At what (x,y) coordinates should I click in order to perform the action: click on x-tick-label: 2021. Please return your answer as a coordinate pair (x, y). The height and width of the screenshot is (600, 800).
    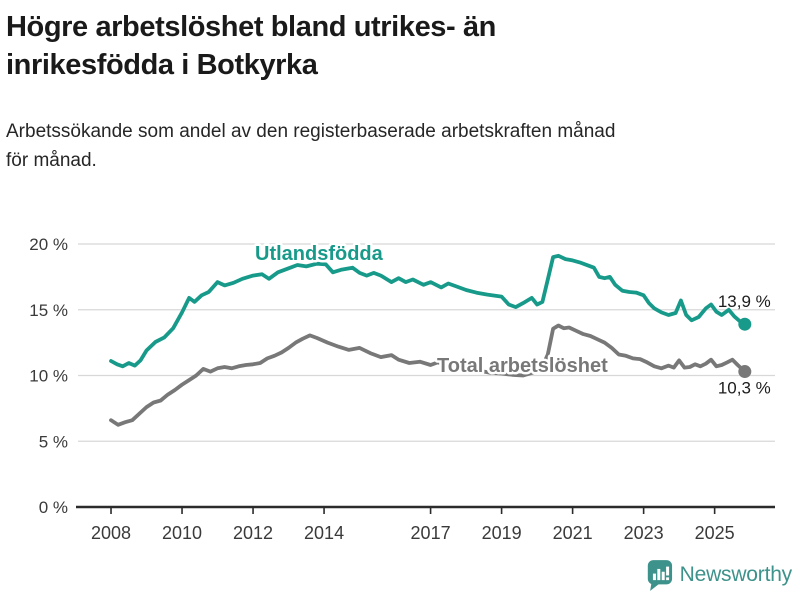
    Looking at the image, I should click on (573, 533).